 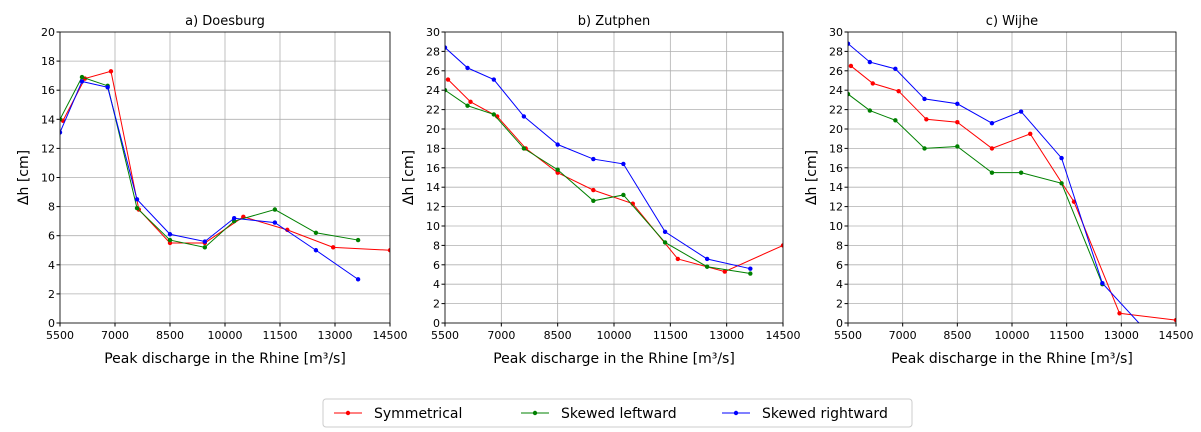 I want to click on plot-area, so click(x=225, y=175).